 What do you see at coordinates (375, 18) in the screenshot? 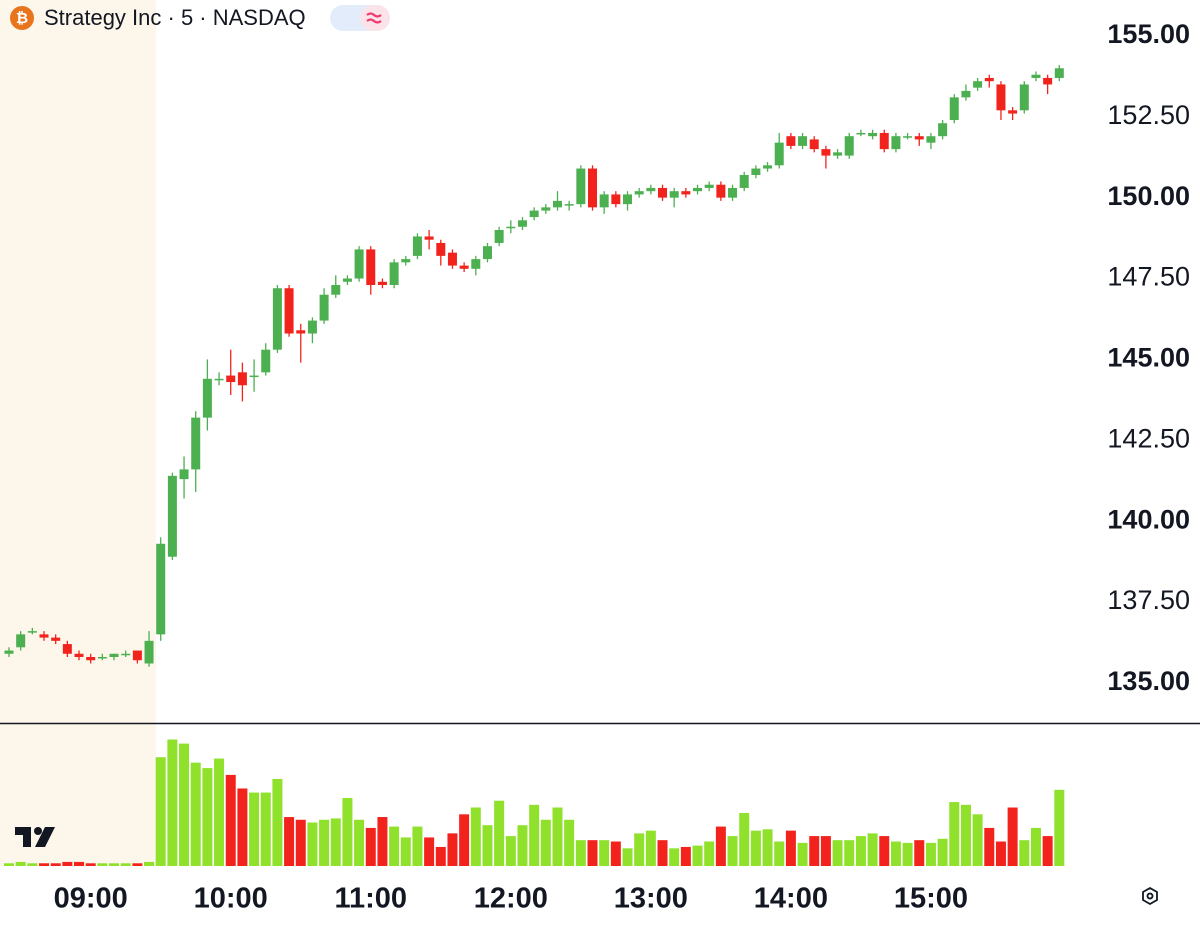
I see `status-pill-right` at bounding box center [375, 18].